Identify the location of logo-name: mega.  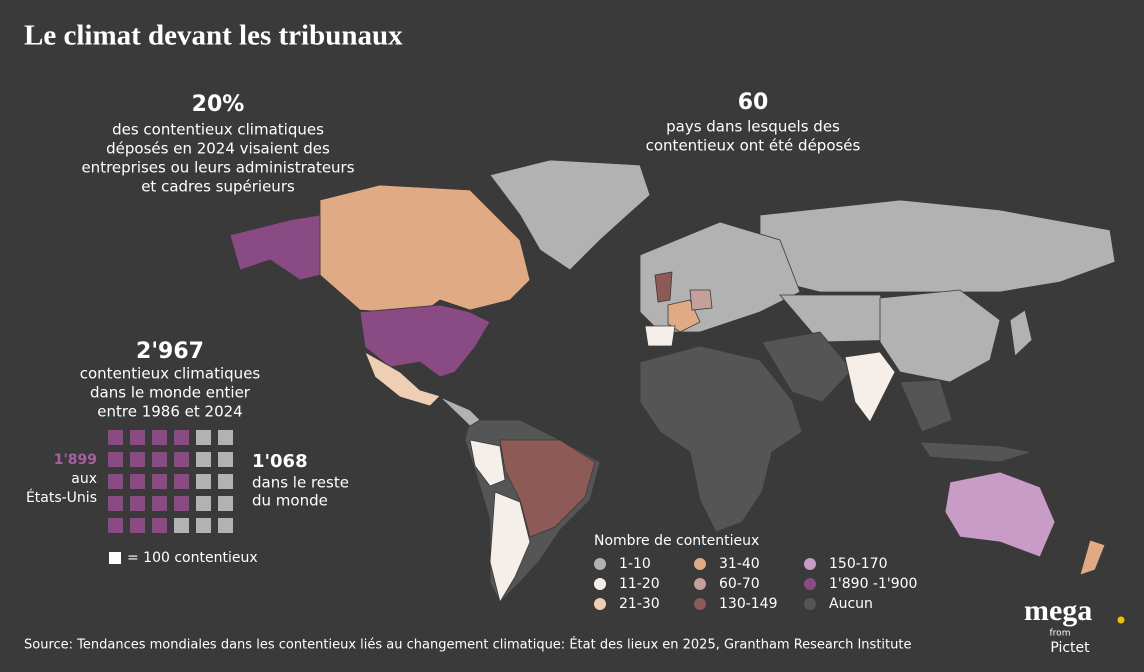
(1058, 610).